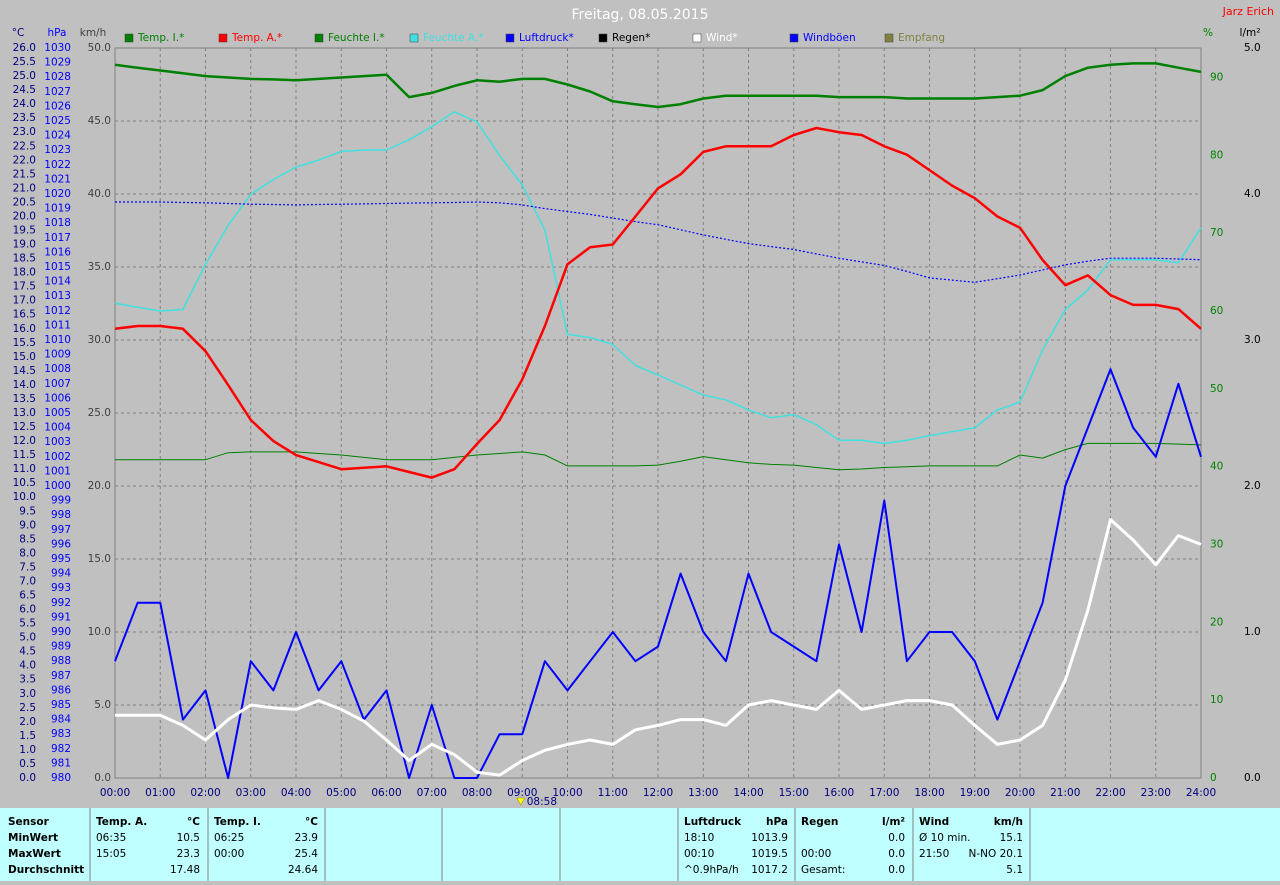  What do you see at coordinates (61, 617) in the screenshot?
I see `y-tick-label: 991` at bounding box center [61, 617].